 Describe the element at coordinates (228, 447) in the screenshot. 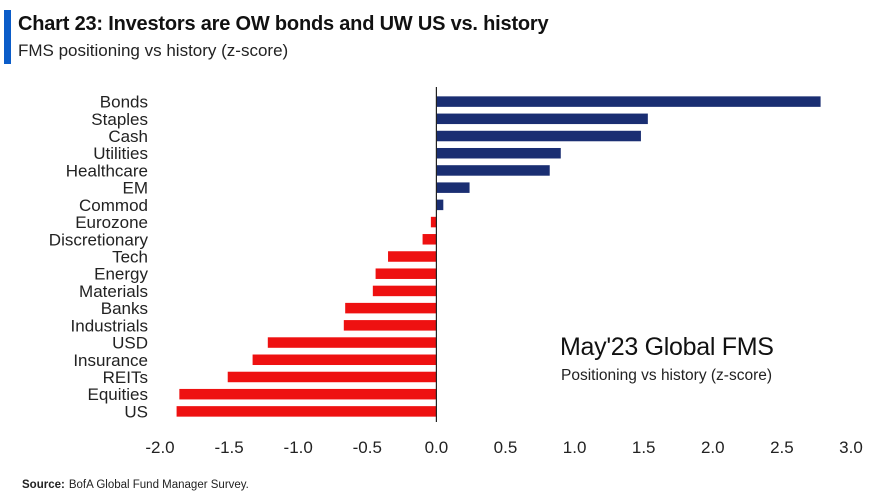

I see `x-tick-label: -1.5` at that location.